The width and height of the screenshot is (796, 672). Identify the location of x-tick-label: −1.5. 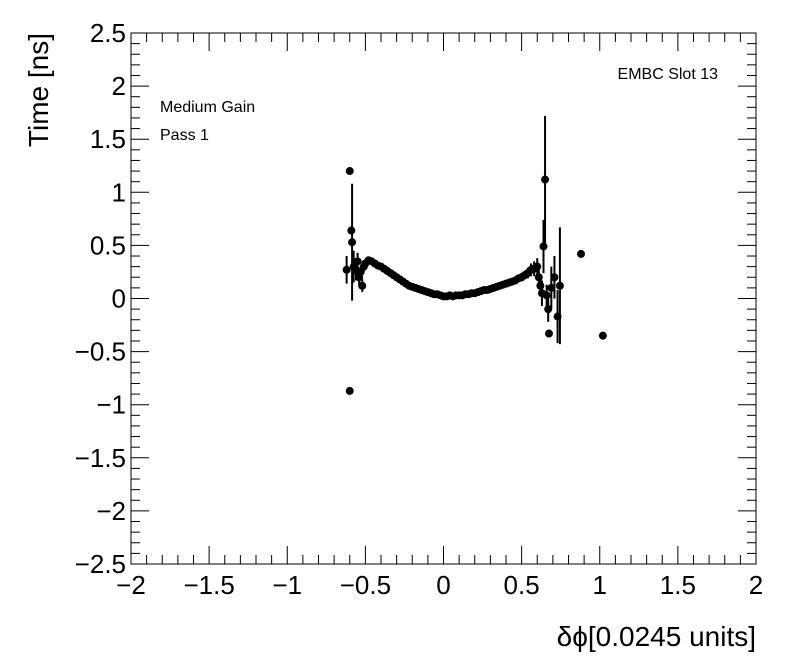
(208, 585).